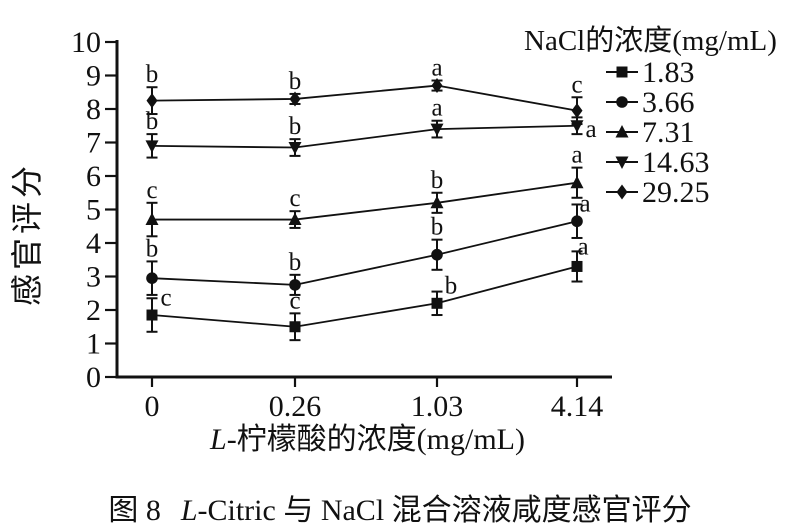  What do you see at coordinates (93, 377) in the screenshot?
I see `y-tick-label: 0` at bounding box center [93, 377].